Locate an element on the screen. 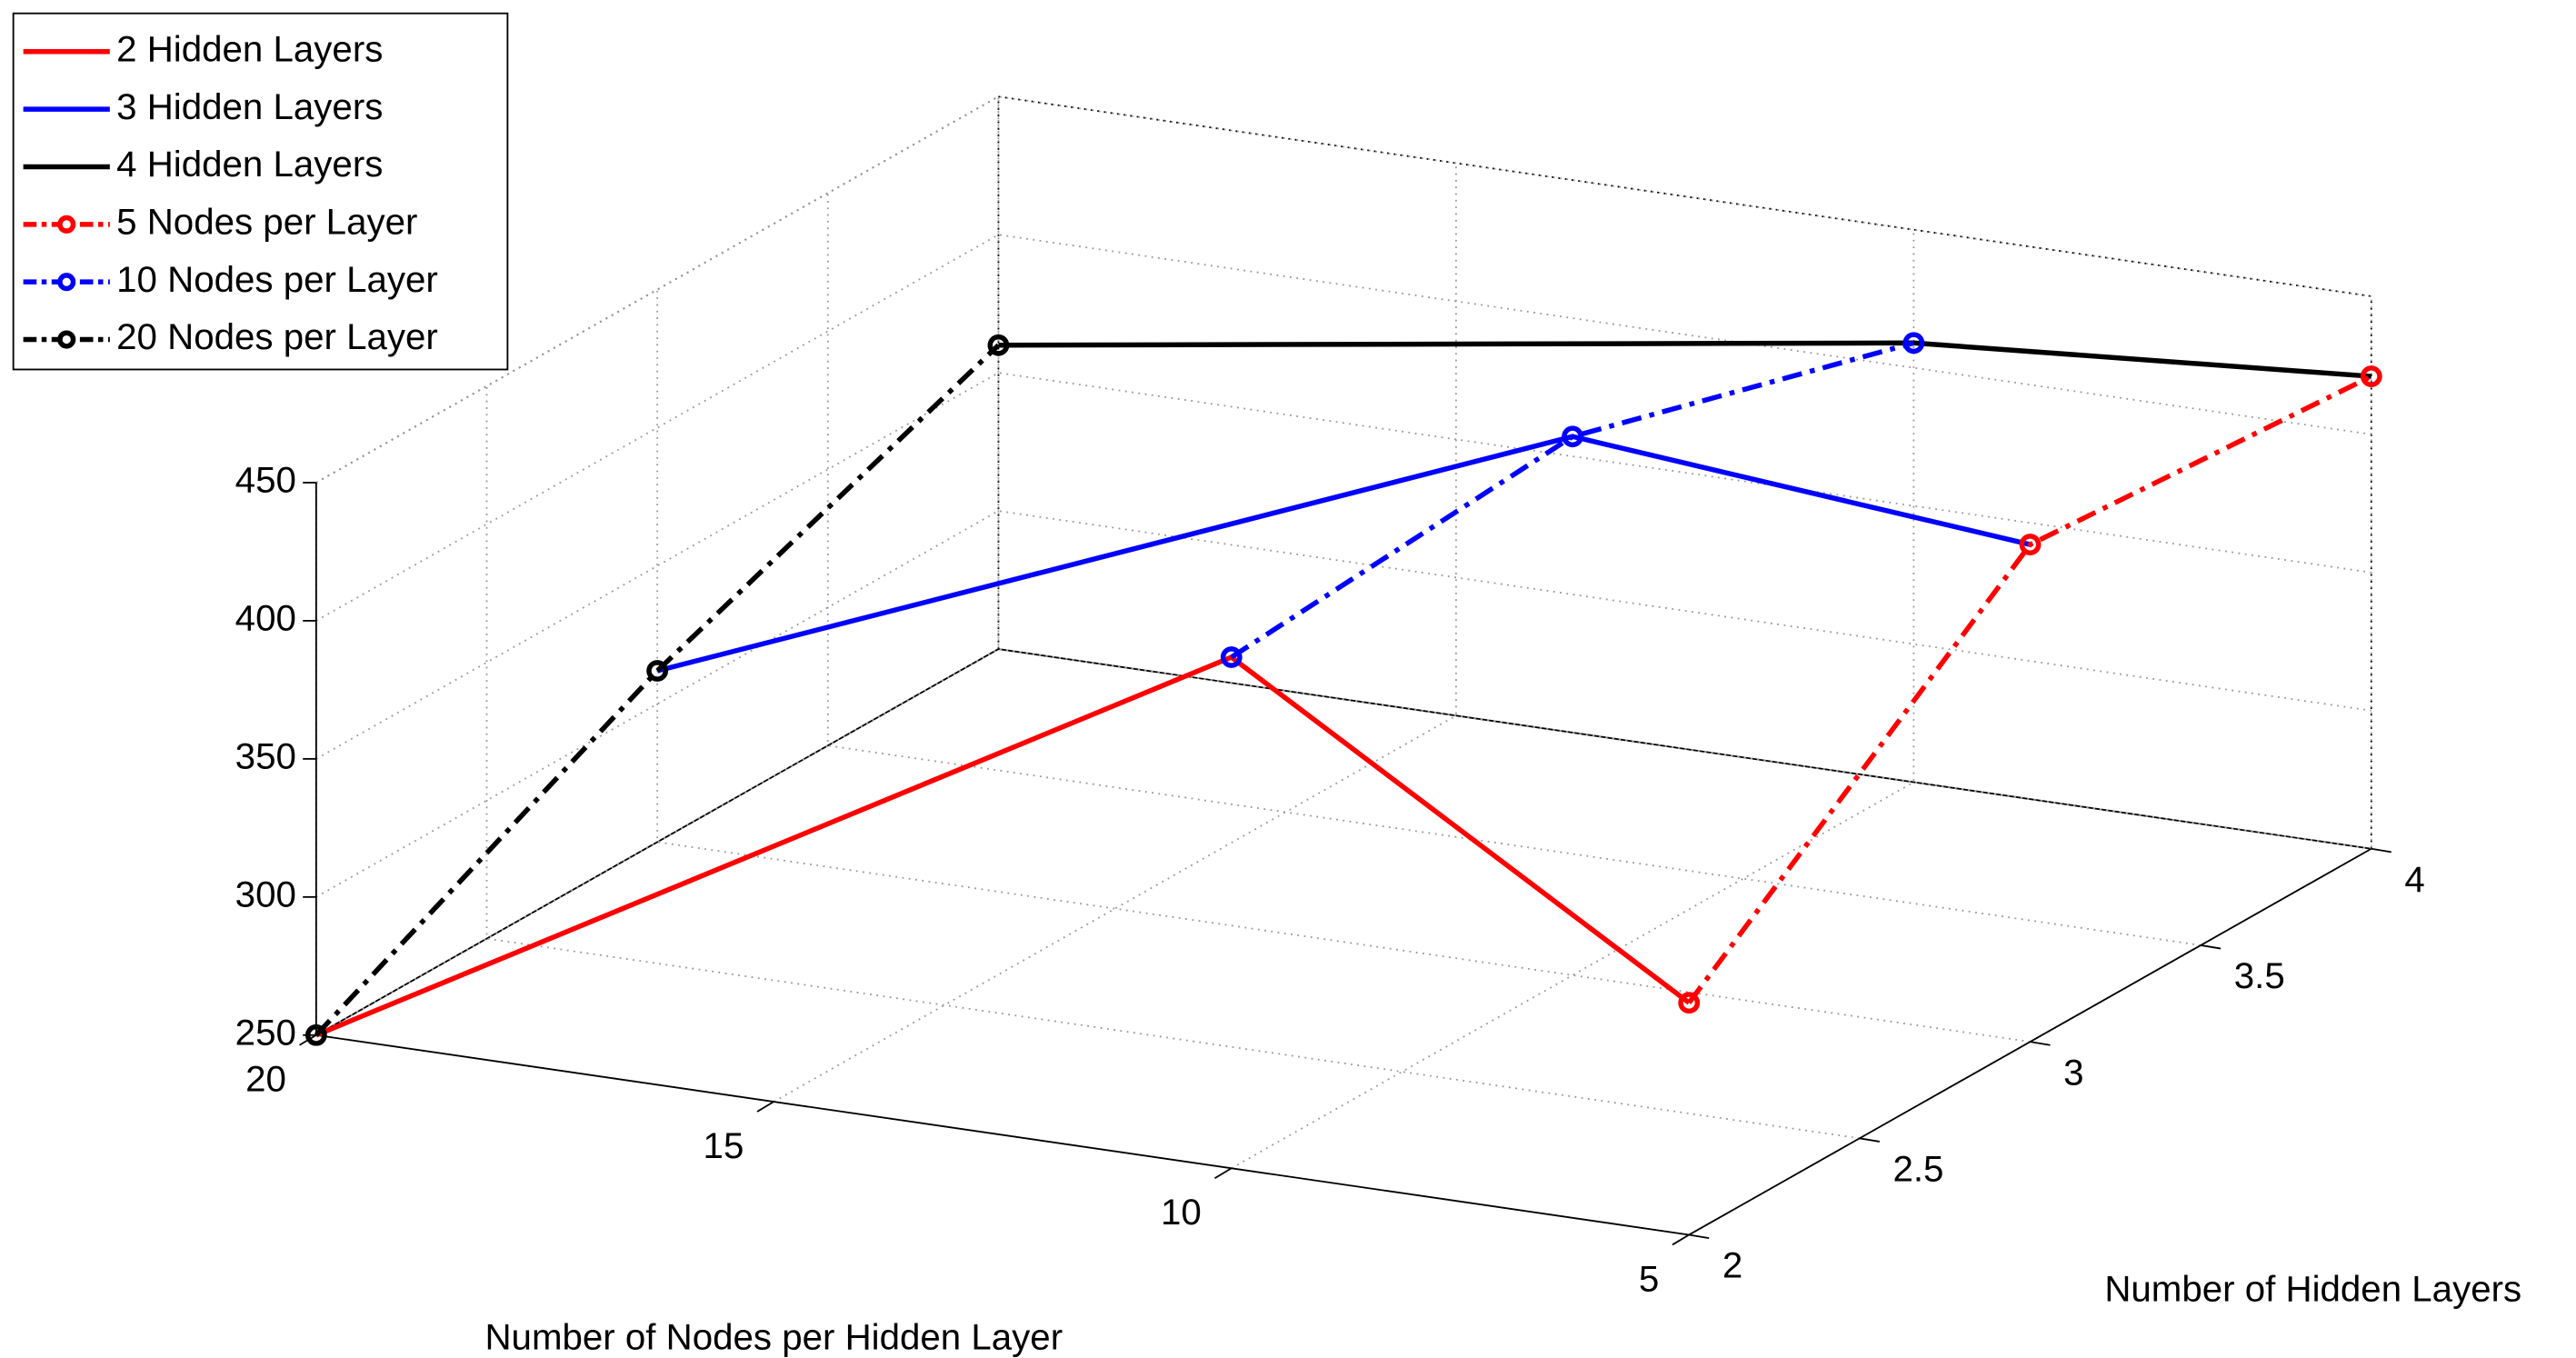 Image resolution: width=2576 pixels, height=1358 pixels. y-tick-label: 3.5 is located at coordinates (2259, 975).